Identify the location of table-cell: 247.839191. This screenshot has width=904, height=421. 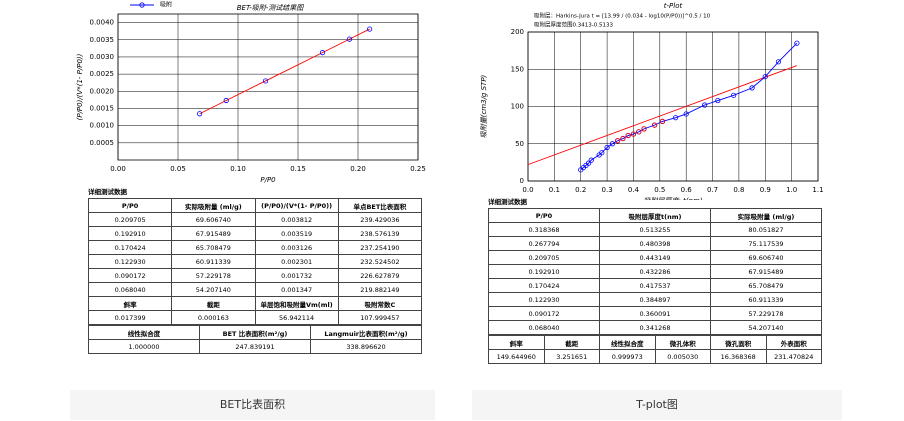
(255, 346).